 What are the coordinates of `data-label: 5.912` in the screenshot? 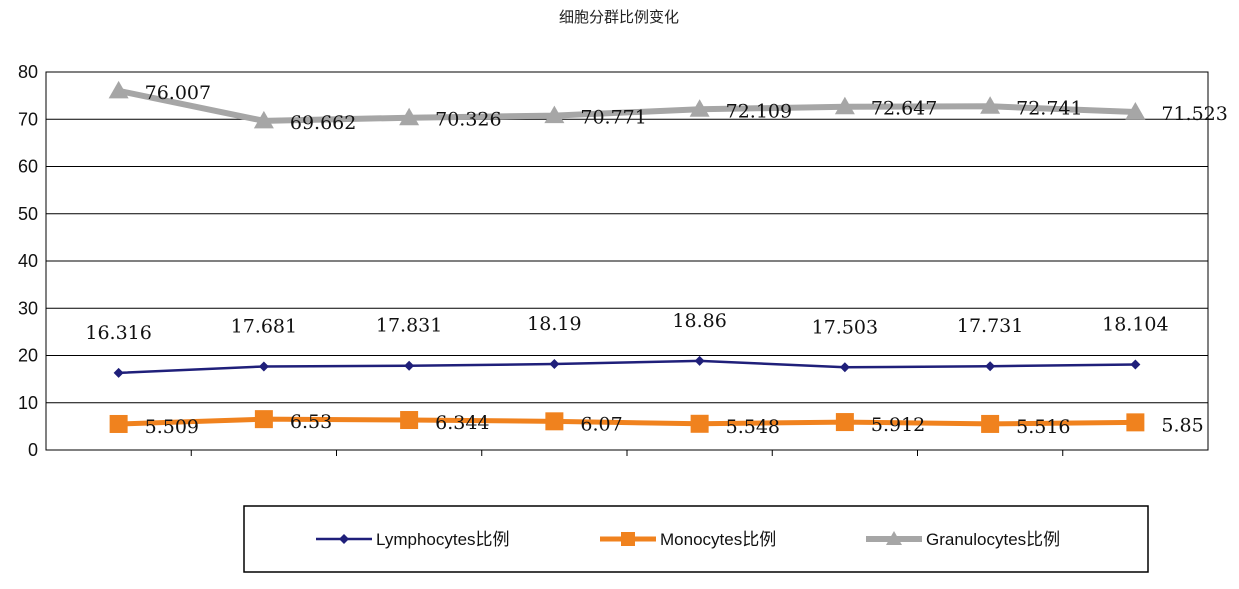 It's located at (898, 425).